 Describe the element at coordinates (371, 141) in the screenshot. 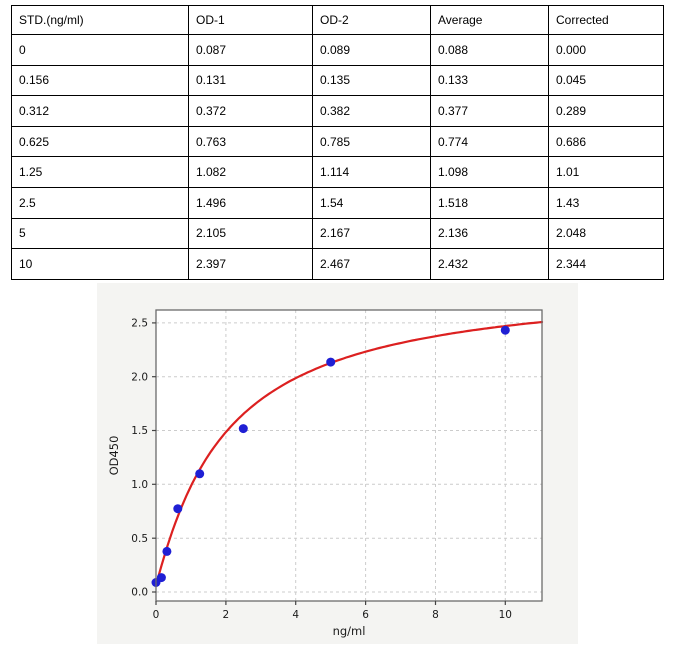

I see `table-cell: 0.785` at that location.